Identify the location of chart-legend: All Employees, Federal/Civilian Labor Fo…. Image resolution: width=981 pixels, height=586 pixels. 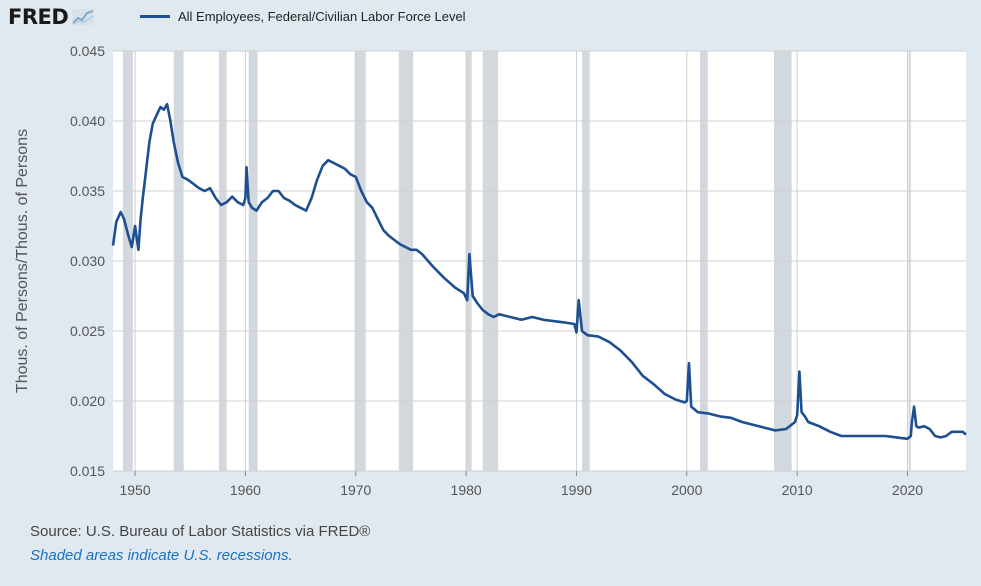
(303, 16).